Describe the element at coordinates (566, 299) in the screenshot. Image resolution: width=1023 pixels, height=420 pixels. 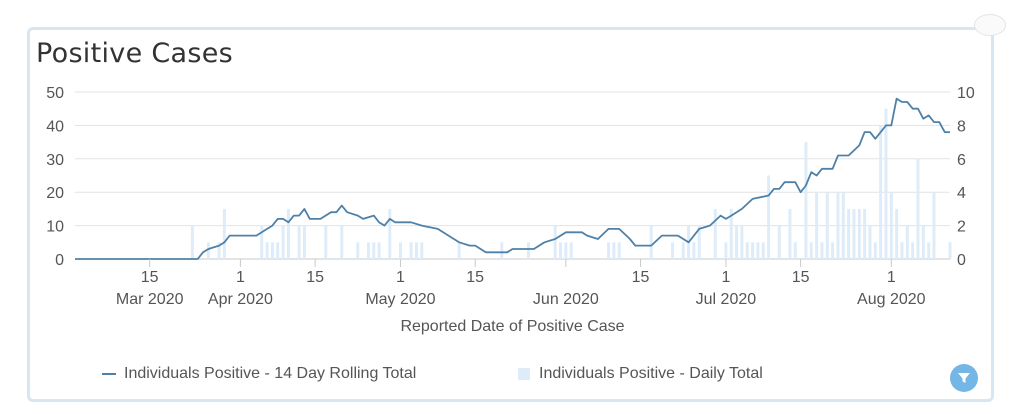
I see `x-tick-month-label: Jun 2020` at that location.